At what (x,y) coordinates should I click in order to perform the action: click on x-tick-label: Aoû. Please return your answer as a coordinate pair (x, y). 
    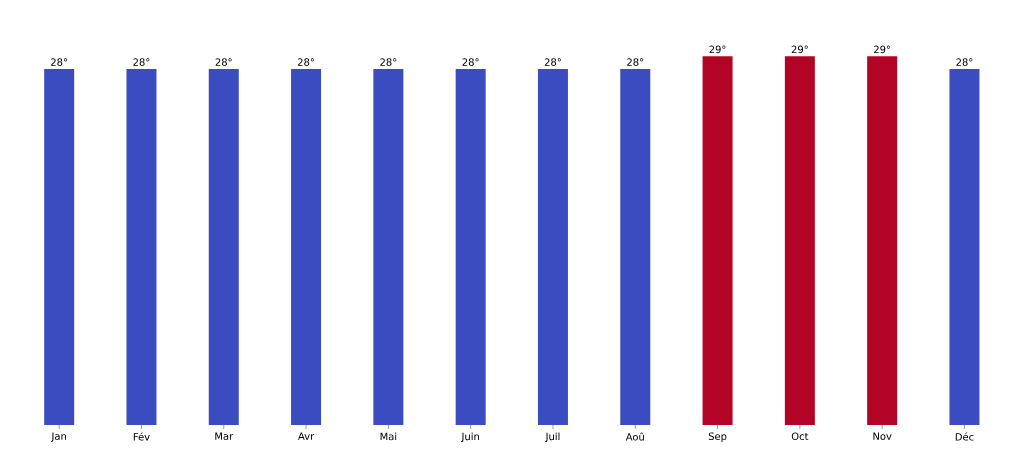
    Looking at the image, I should click on (634, 436).